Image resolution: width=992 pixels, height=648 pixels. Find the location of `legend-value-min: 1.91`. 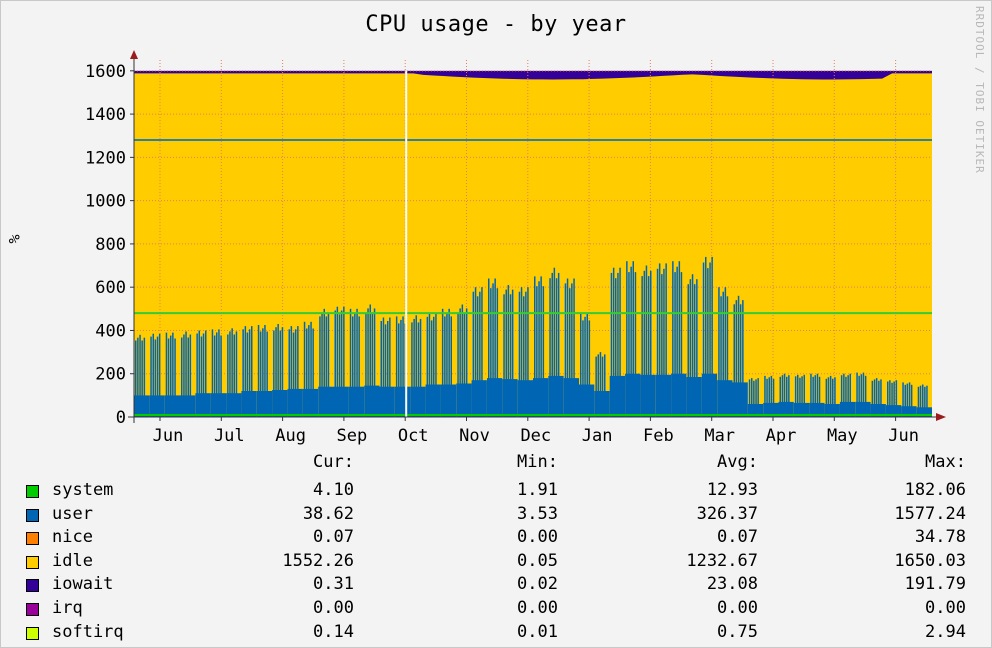

legend-value-min: 1.91 is located at coordinates (537, 490).